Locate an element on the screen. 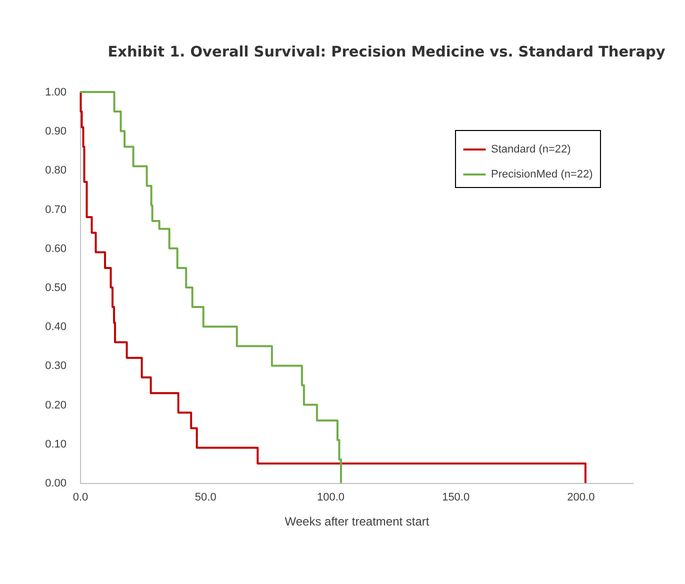 This screenshot has height=584, width=685. x-tick-label: 0.0 is located at coordinates (80, 498).